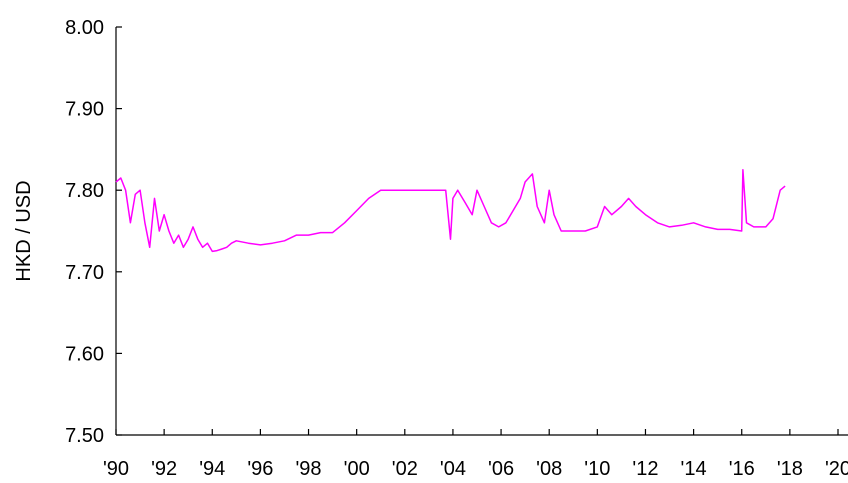  Describe the element at coordinates (549, 469) in the screenshot. I see `x-tick-label: '08` at that location.